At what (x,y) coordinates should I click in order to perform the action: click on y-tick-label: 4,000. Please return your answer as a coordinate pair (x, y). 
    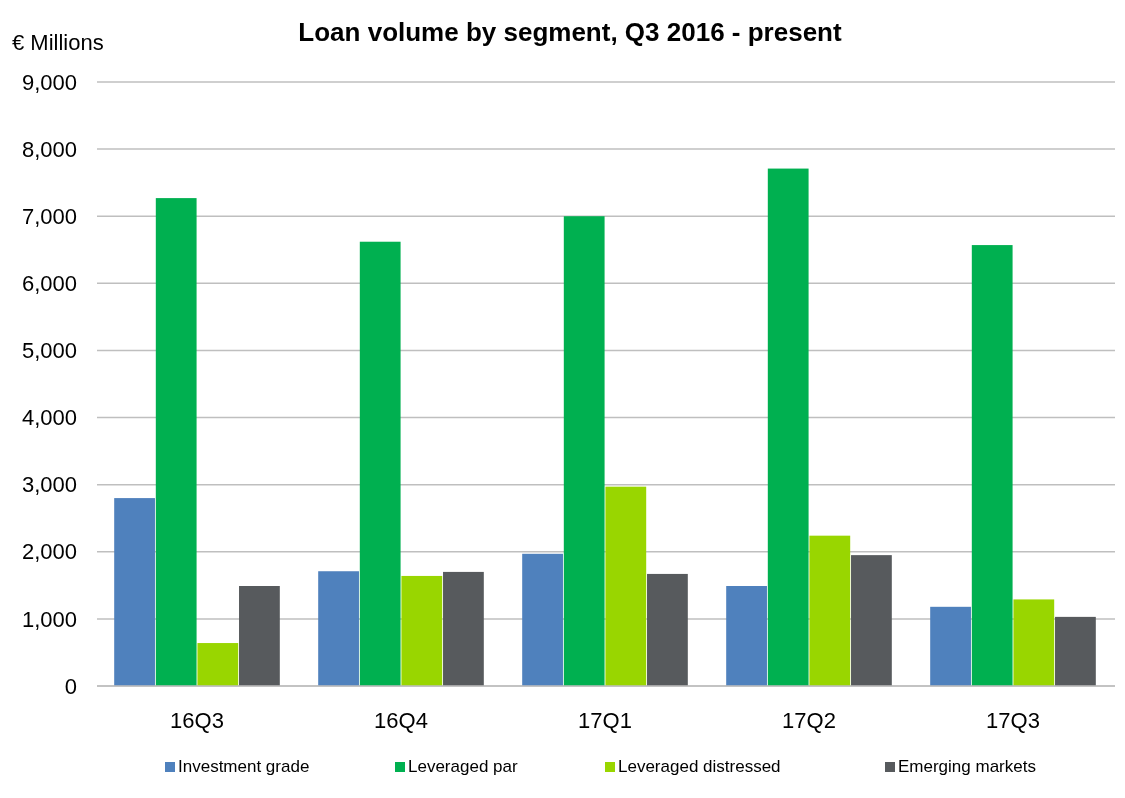
    Looking at the image, I should click on (49, 418).